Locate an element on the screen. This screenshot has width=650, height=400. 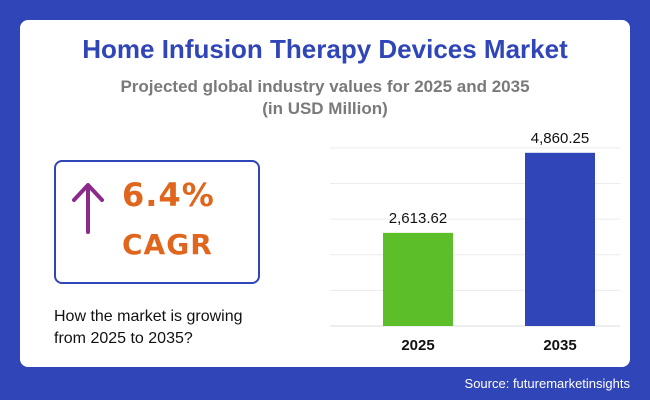
arrow-up-icon is located at coordinates (88, 208).